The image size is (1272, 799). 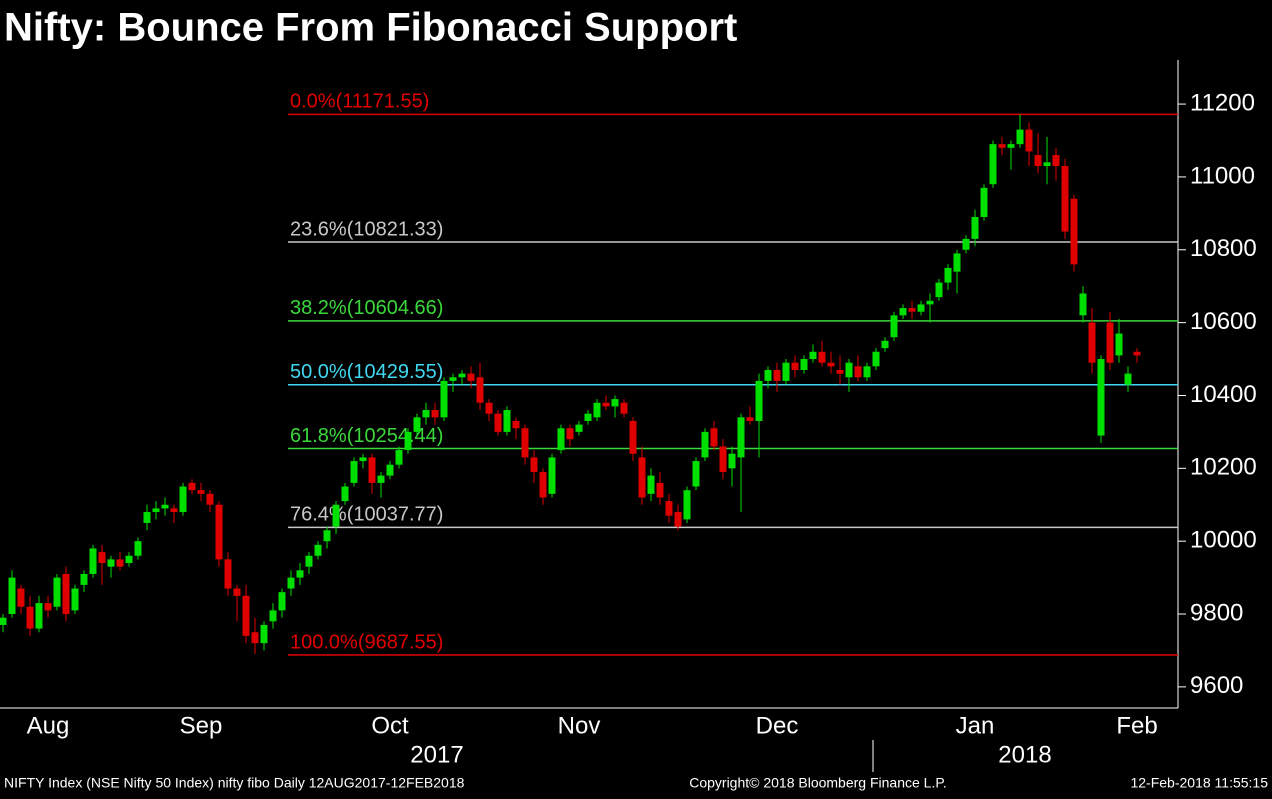 What do you see at coordinates (201, 725) in the screenshot?
I see `x-tick-label: Sep` at bounding box center [201, 725].